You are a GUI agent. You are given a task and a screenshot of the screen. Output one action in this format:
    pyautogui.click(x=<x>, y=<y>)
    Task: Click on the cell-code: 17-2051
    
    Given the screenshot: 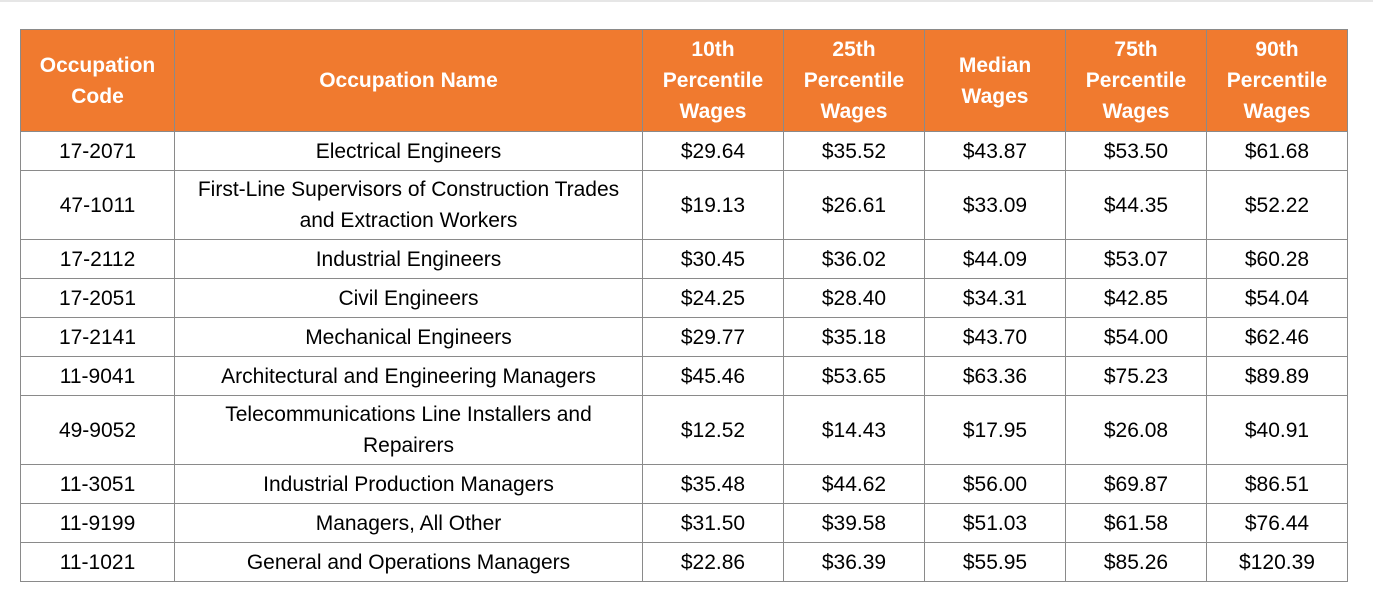 What is the action you would take?
    pyautogui.click(x=97, y=298)
    